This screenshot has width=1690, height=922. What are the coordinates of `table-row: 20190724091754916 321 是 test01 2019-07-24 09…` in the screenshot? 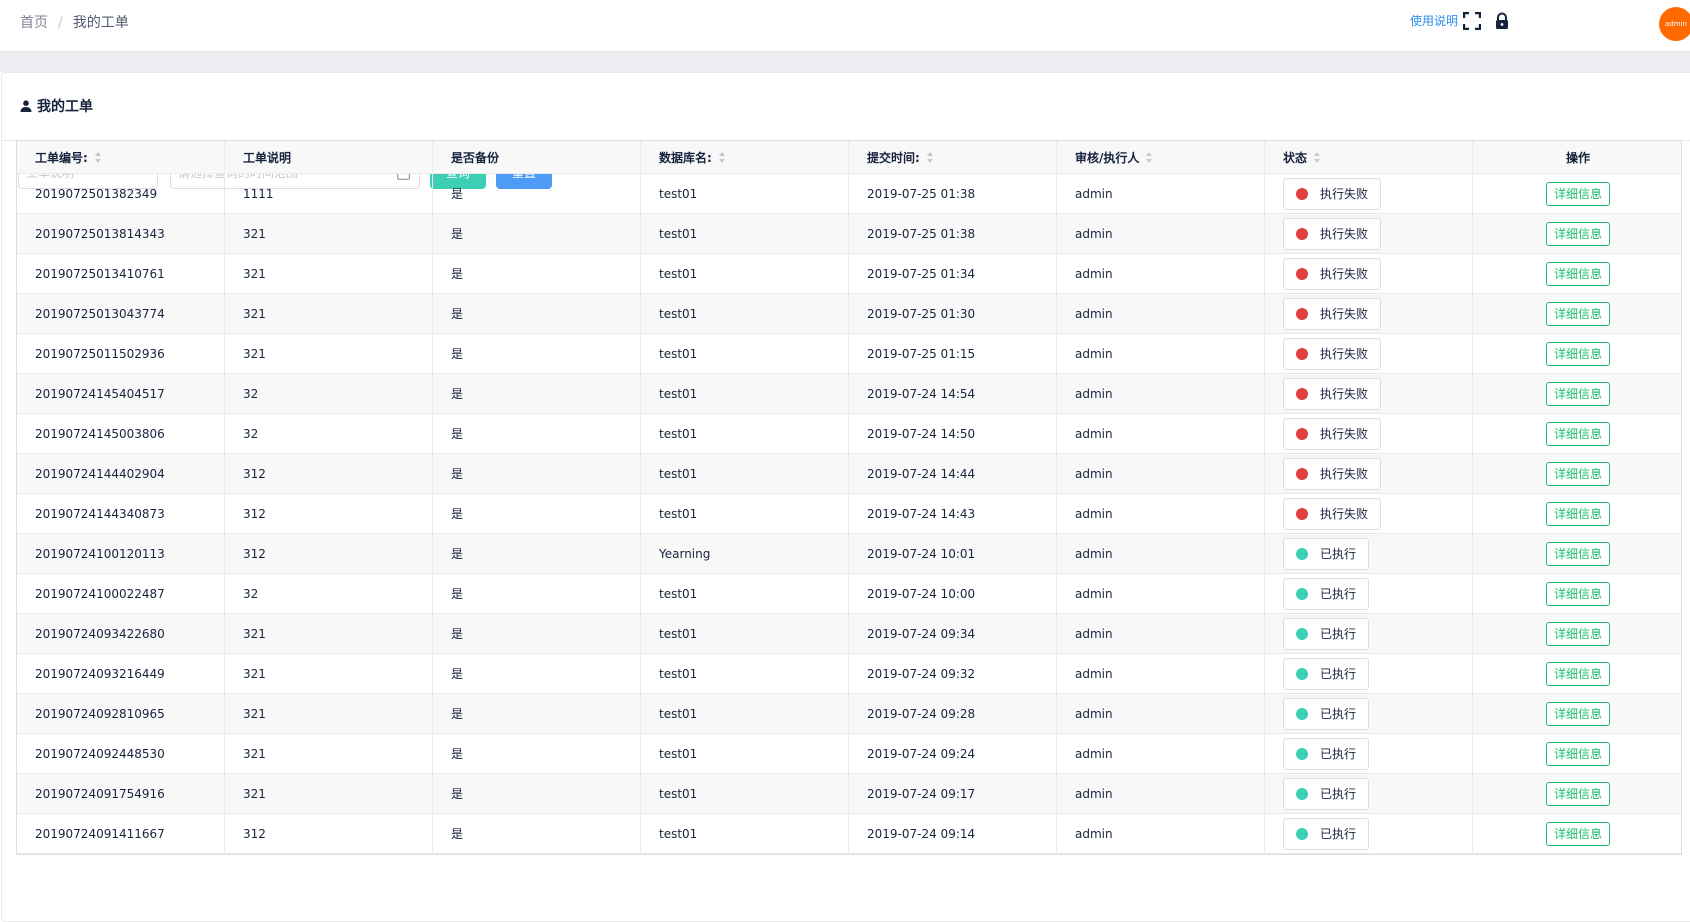 It's located at (849, 794).